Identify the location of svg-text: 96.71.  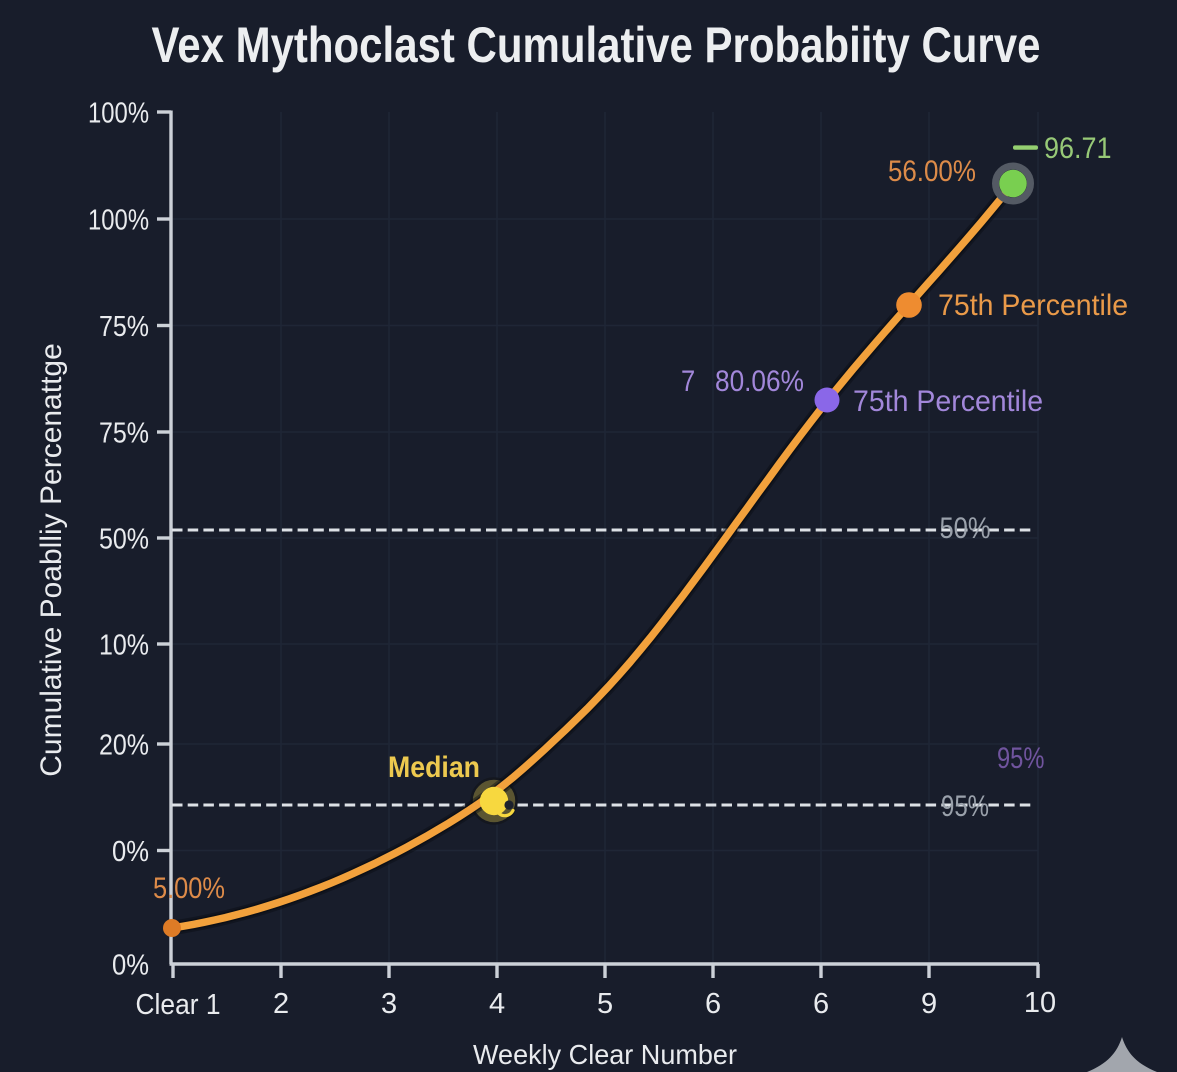
(1078, 149).